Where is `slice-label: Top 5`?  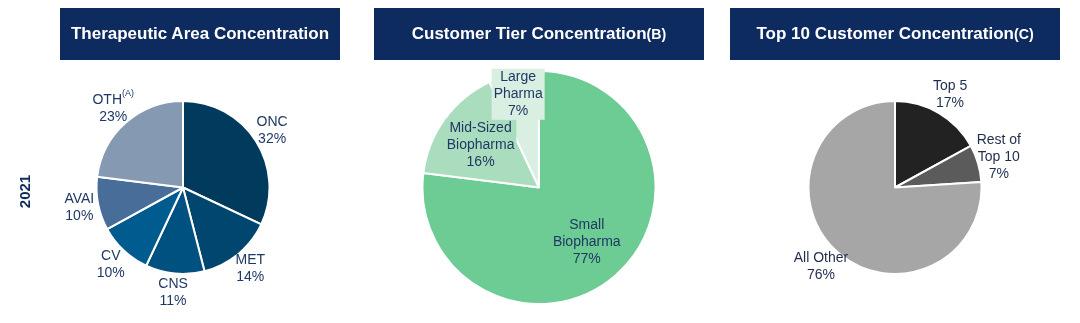 slice-label: Top 5 is located at coordinates (950, 84).